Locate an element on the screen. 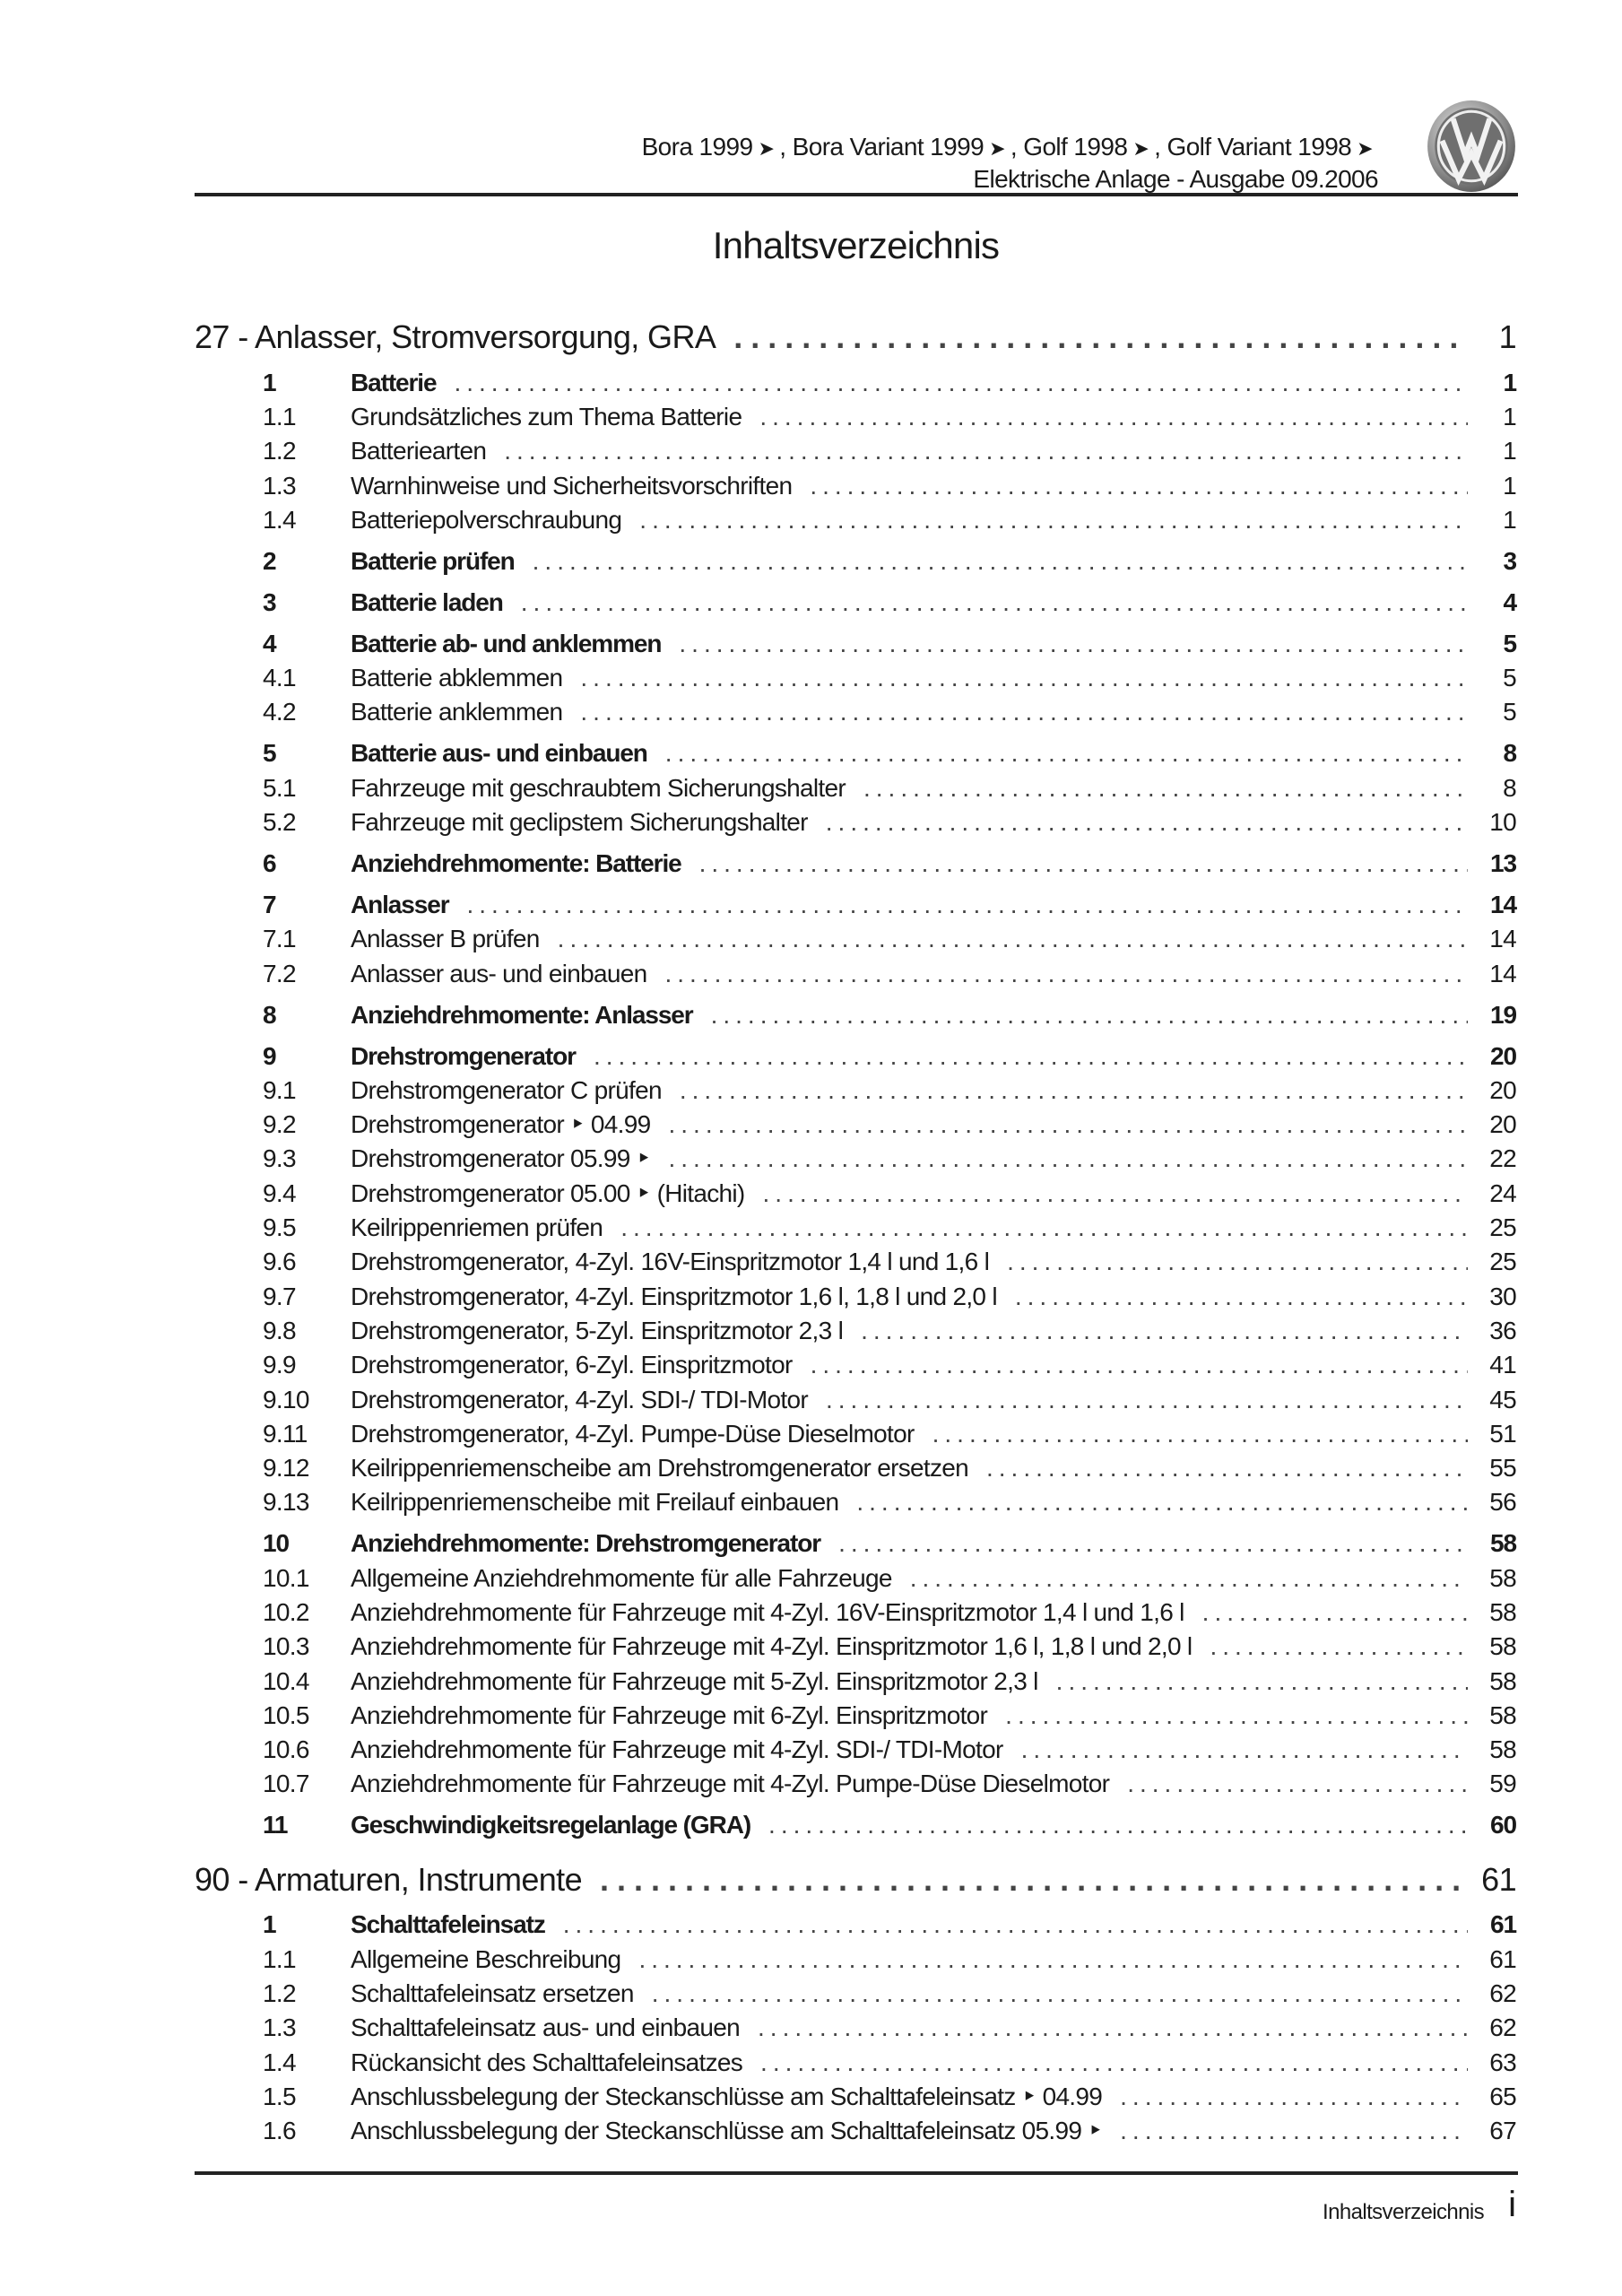 The image size is (1622, 2296). toc-entry-number: 8 is located at coordinates (270, 1014).